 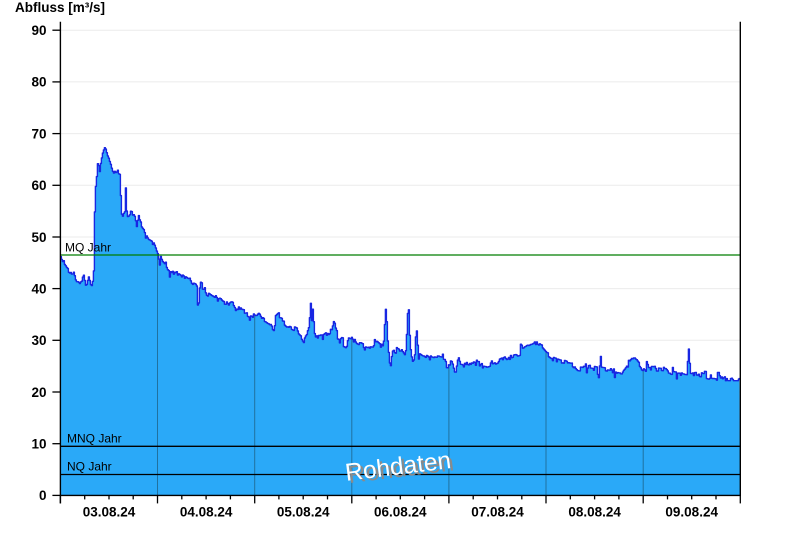 I want to click on svg-text: 60, so click(x=38, y=185).